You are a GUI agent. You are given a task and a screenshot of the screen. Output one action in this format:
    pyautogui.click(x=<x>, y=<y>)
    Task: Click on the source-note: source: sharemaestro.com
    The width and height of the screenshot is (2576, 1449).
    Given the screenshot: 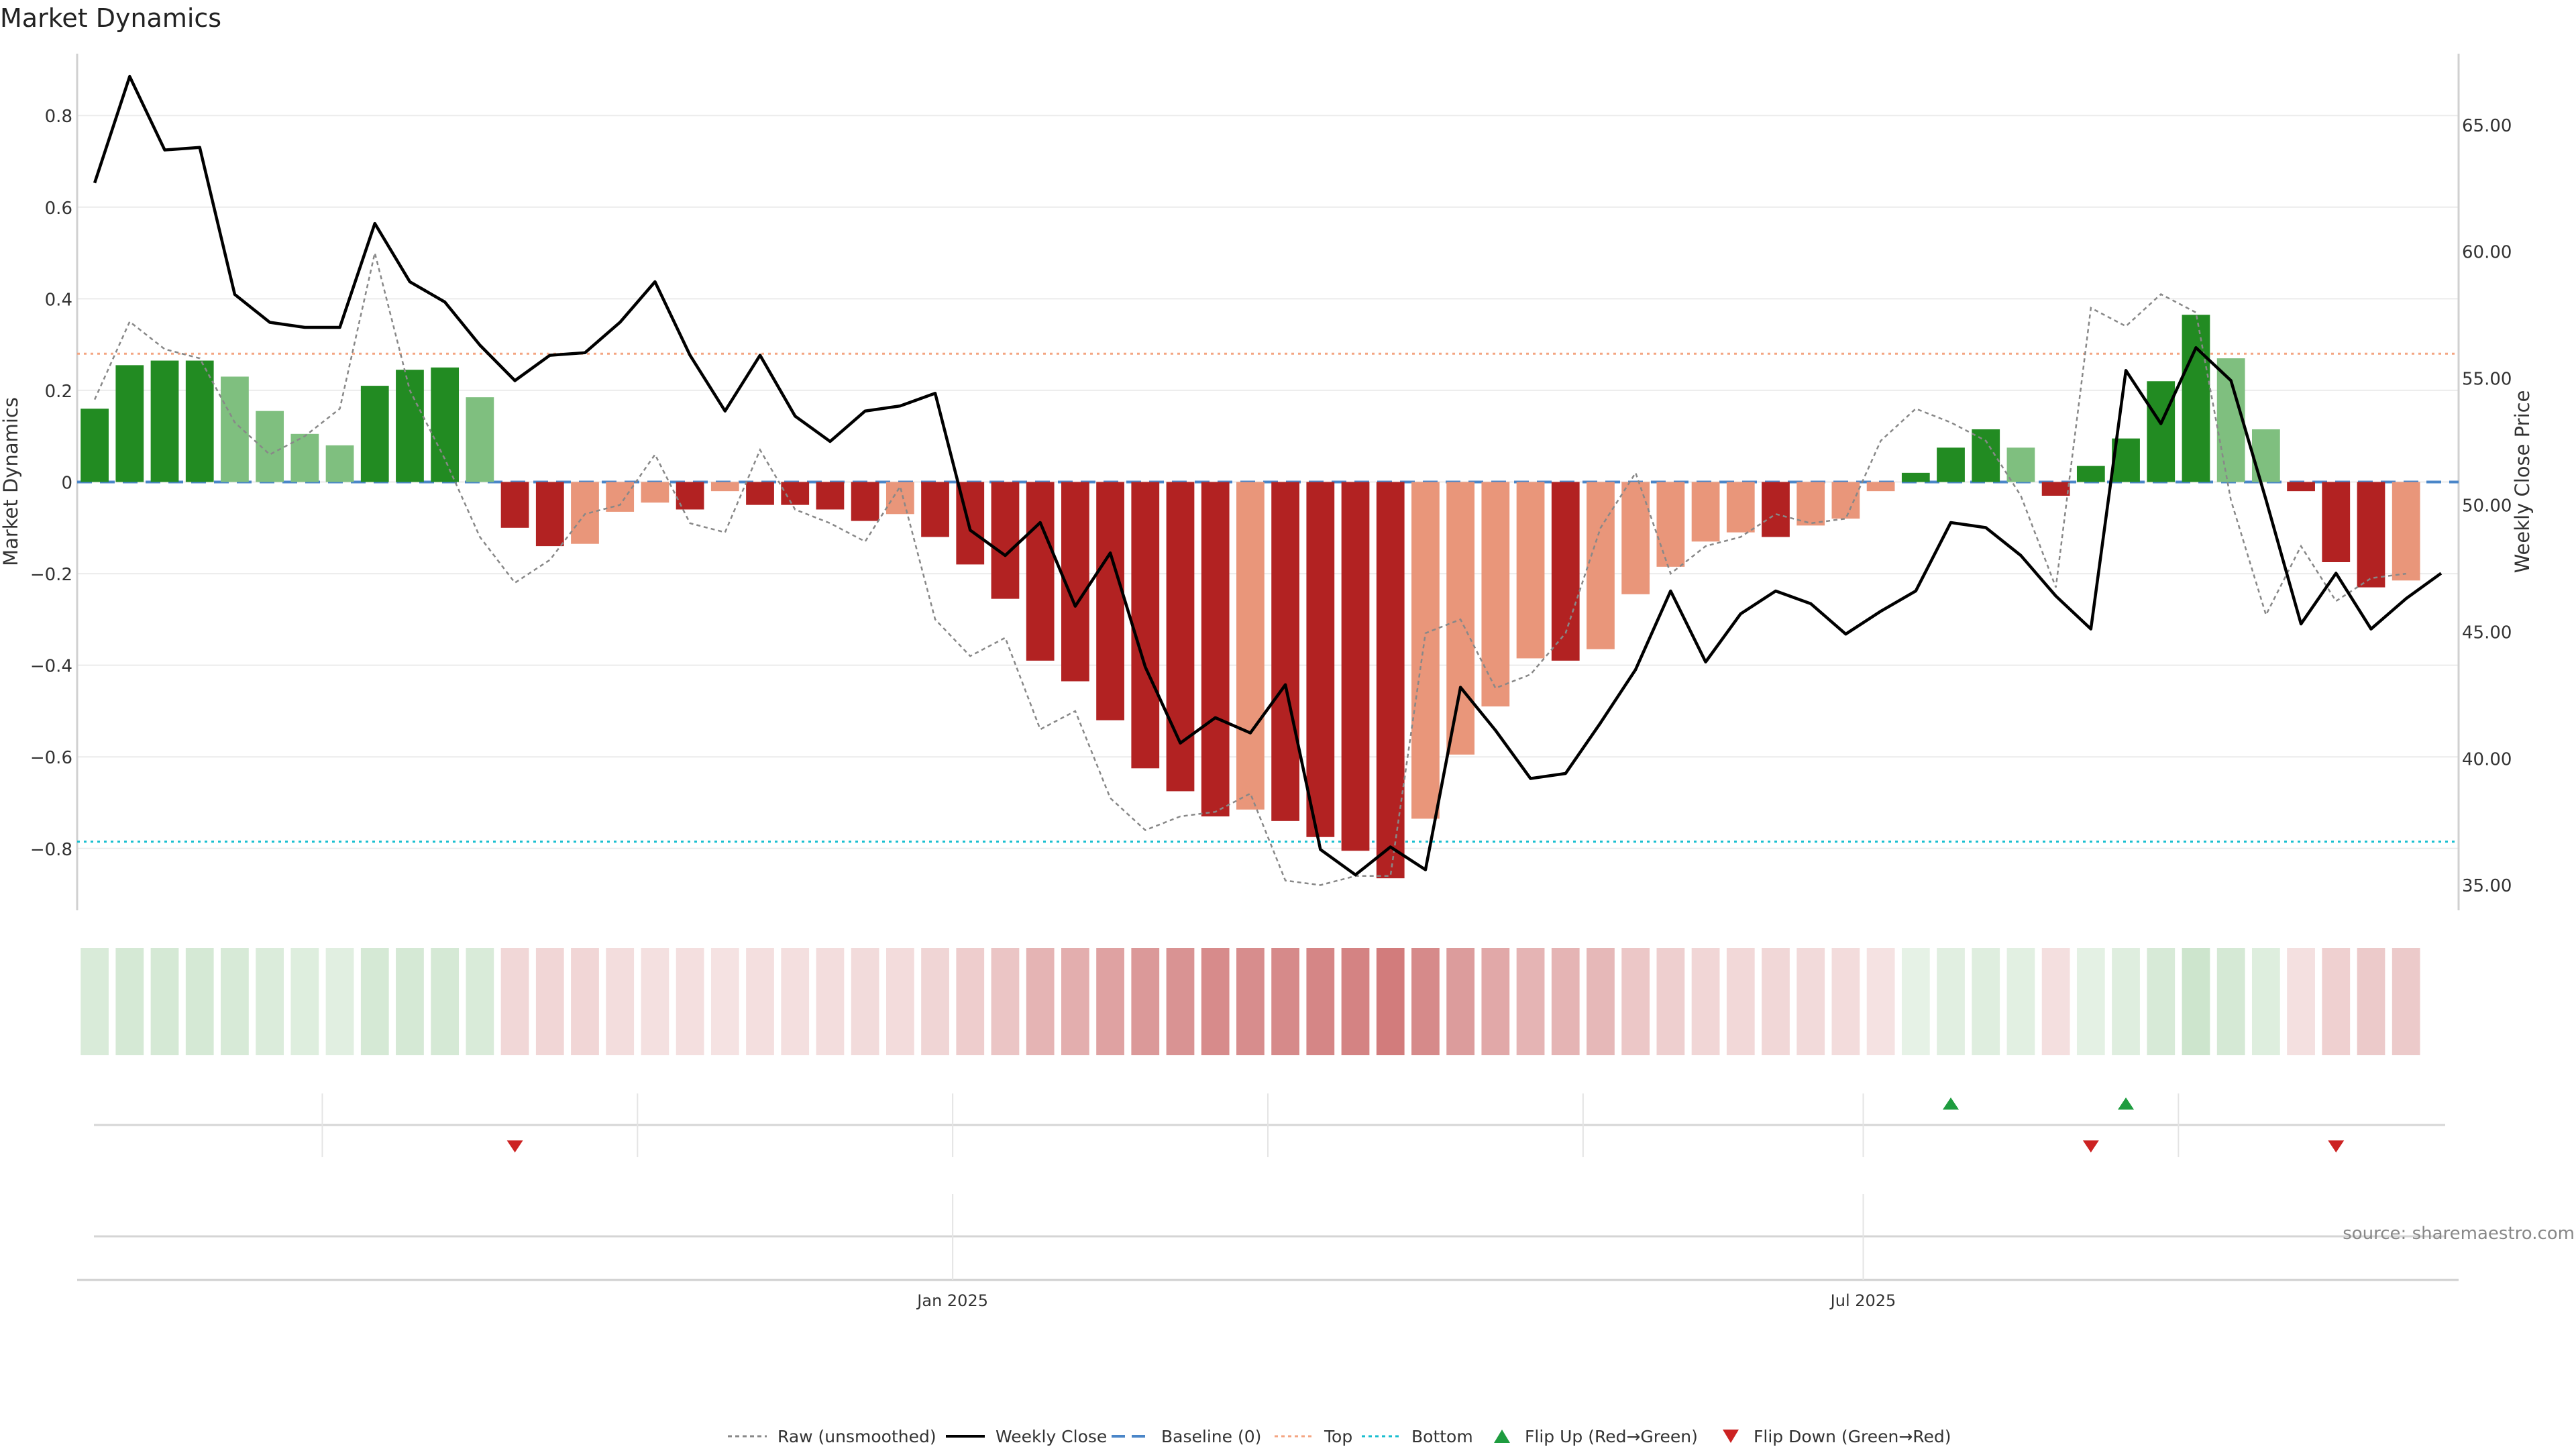 What is the action you would take?
    pyautogui.click(x=2459, y=1234)
    